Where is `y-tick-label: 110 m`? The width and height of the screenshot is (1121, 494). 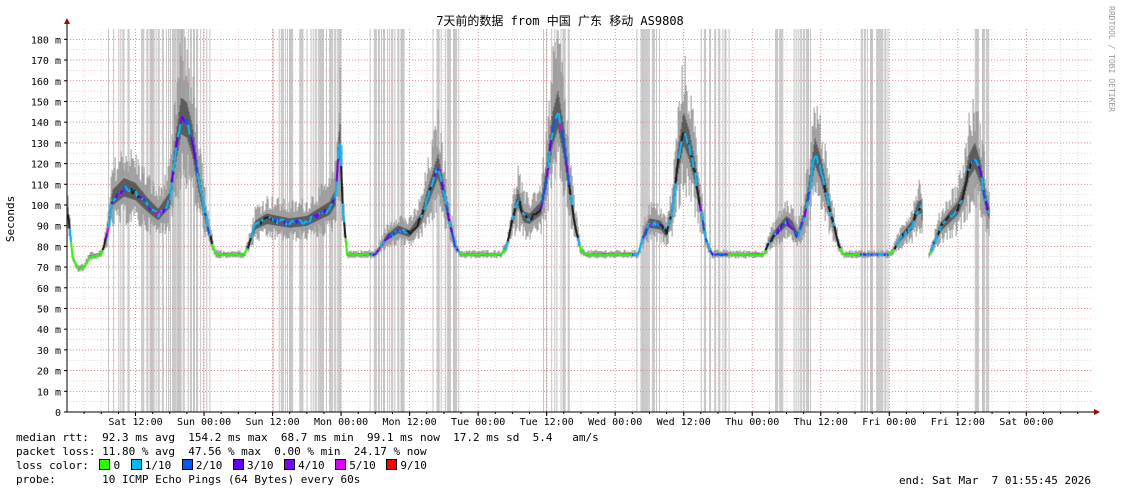 y-tick-label: 110 m is located at coordinates (46, 185).